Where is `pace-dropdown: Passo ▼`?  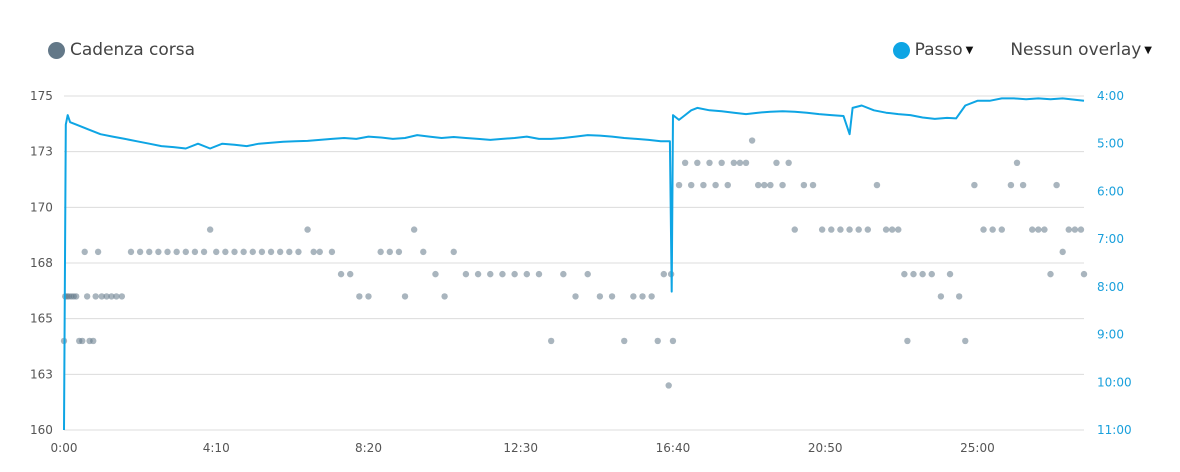 pace-dropdown: Passo ▼ is located at coordinates (933, 50).